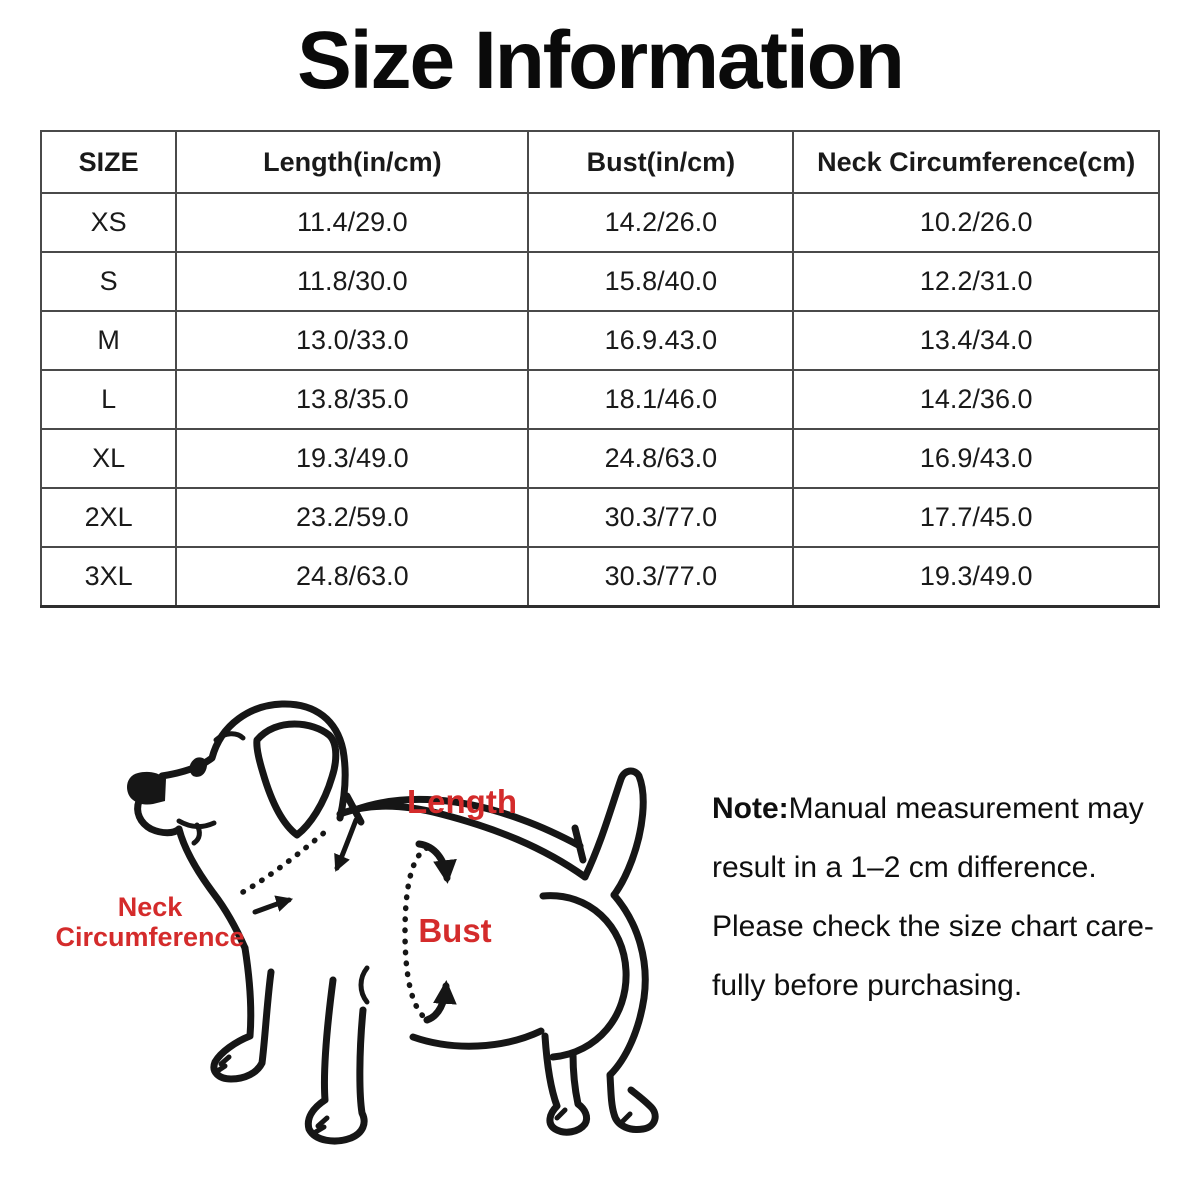 The height and width of the screenshot is (1200, 1200). I want to click on col-header-bust: Bust(in/cm), so click(661, 162).